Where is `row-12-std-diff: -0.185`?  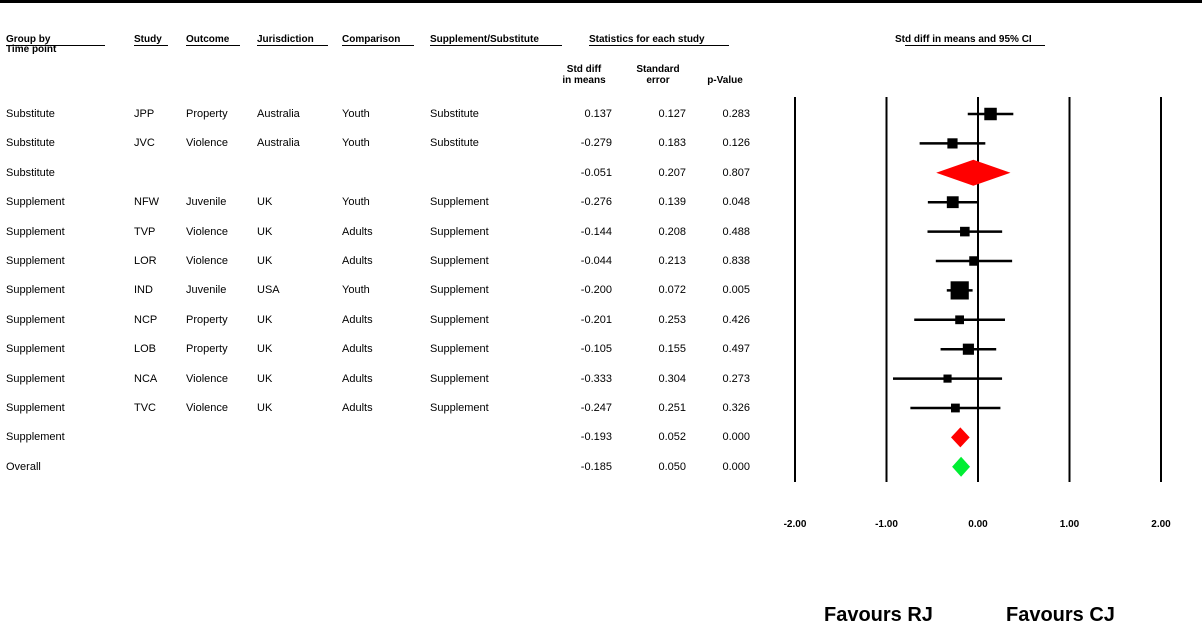 row-12-std-diff: -0.185 is located at coordinates (596, 466).